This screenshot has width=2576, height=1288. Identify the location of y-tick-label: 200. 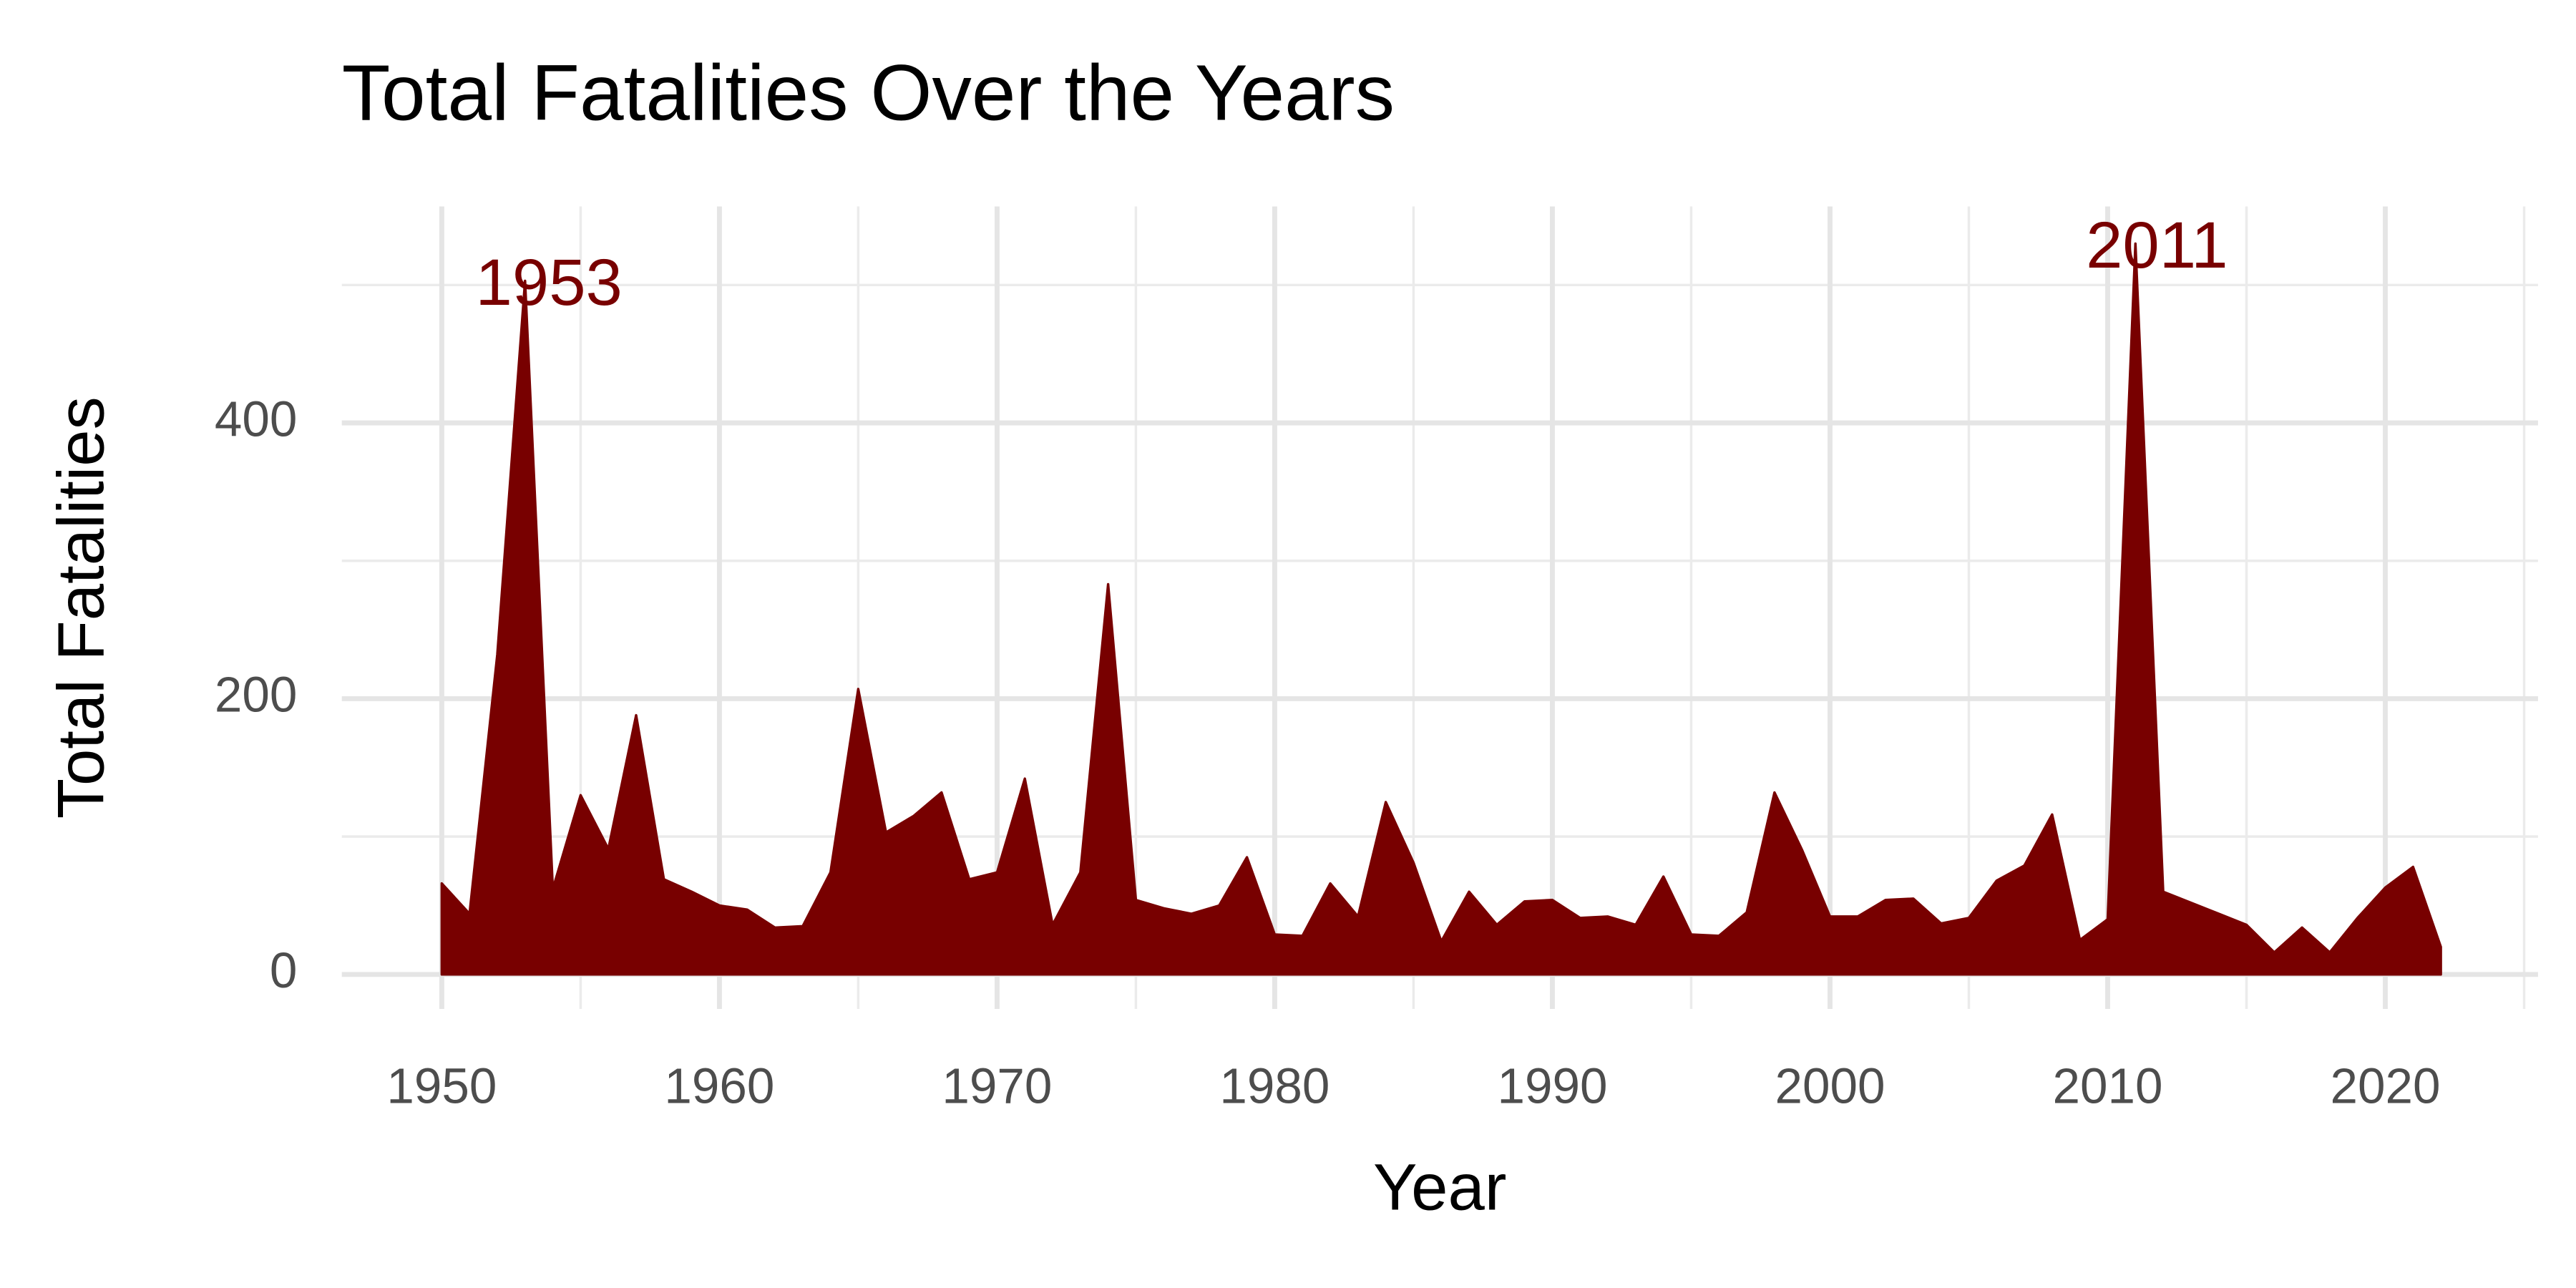
(256, 695).